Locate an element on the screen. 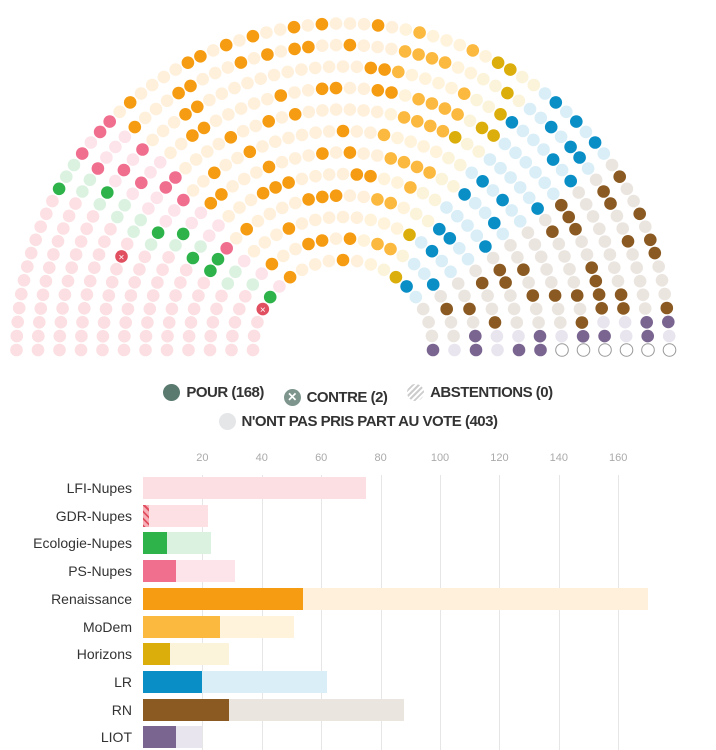  category-label: MoDem is located at coordinates (107, 626).